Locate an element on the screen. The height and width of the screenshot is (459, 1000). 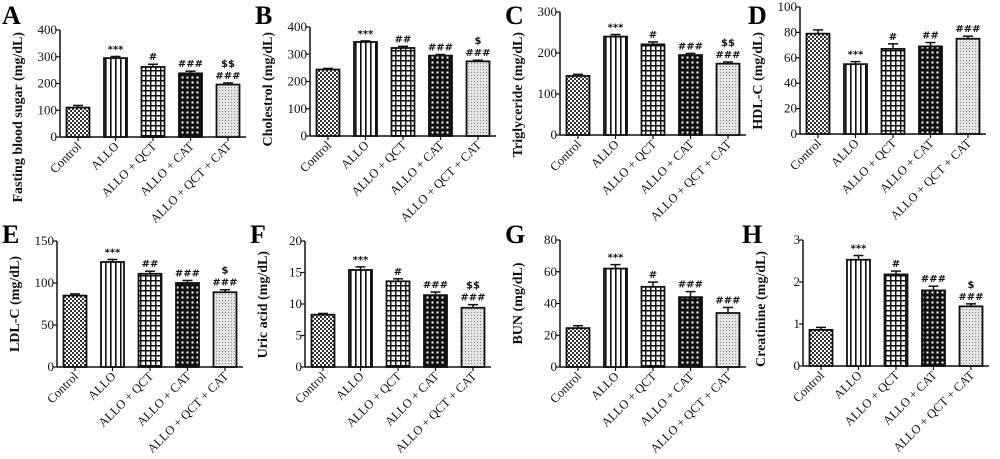
y-tick-label: 15 is located at coordinates (295, 272).